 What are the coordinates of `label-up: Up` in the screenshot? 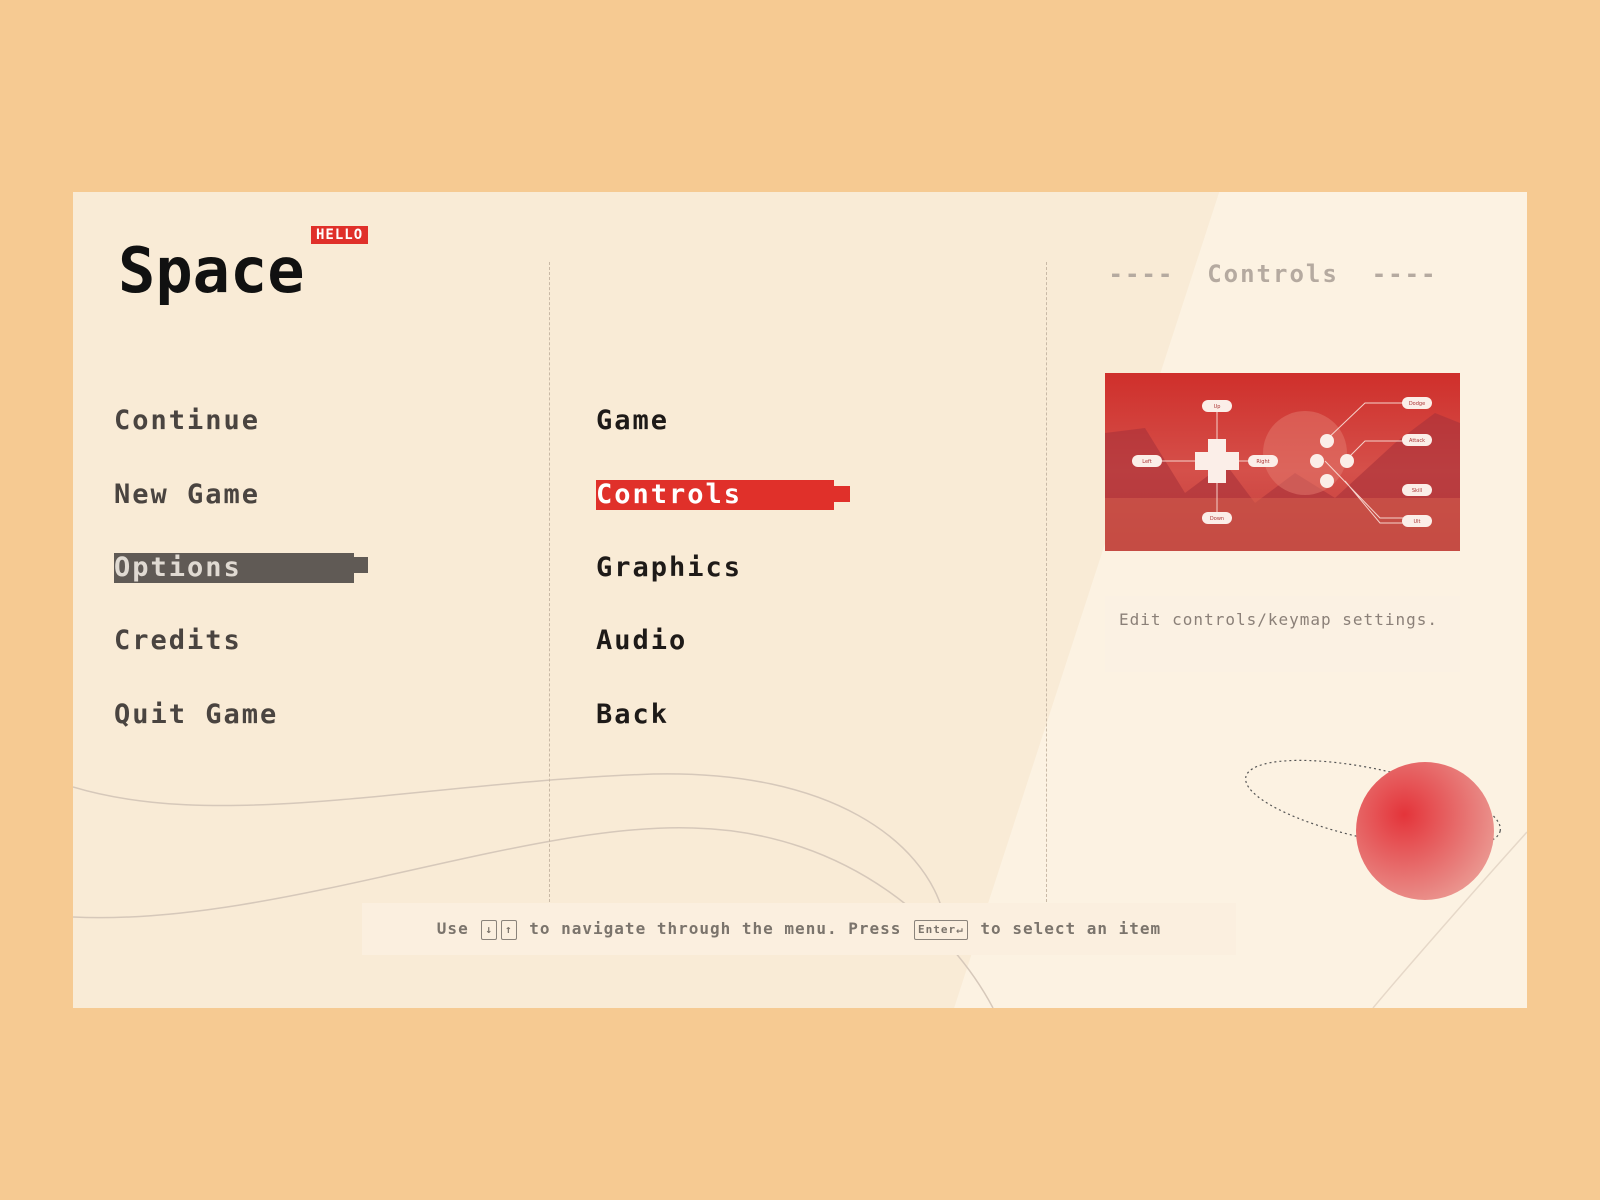 It's located at (1217, 407).